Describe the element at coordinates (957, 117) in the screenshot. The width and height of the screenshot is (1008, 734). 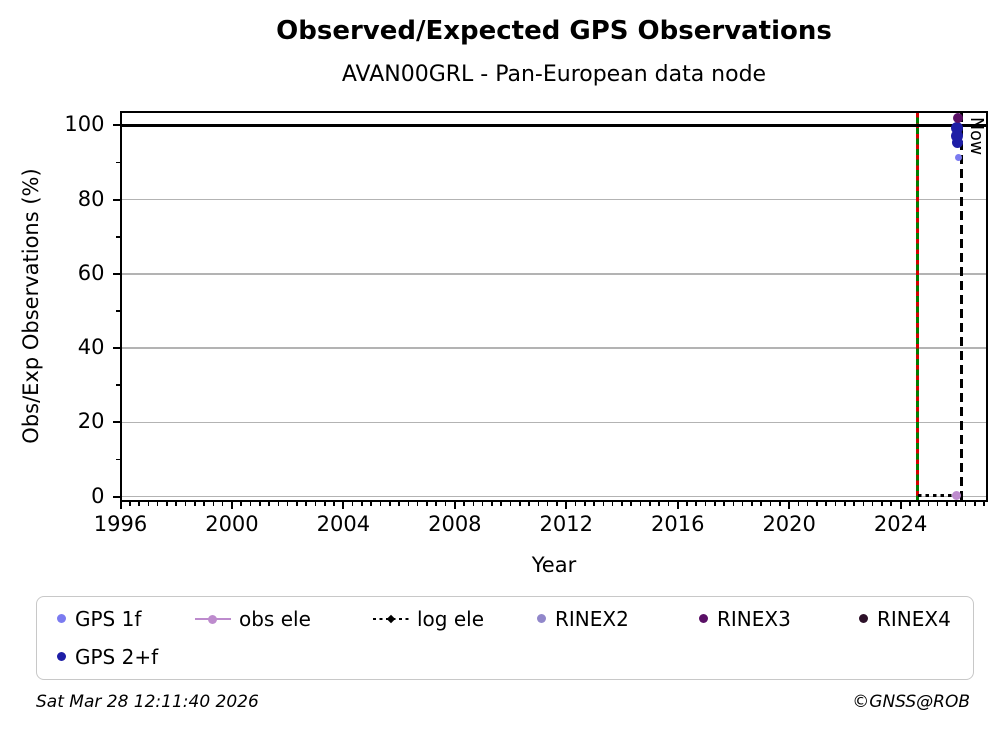
I see `data-point-rinex3` at that location.